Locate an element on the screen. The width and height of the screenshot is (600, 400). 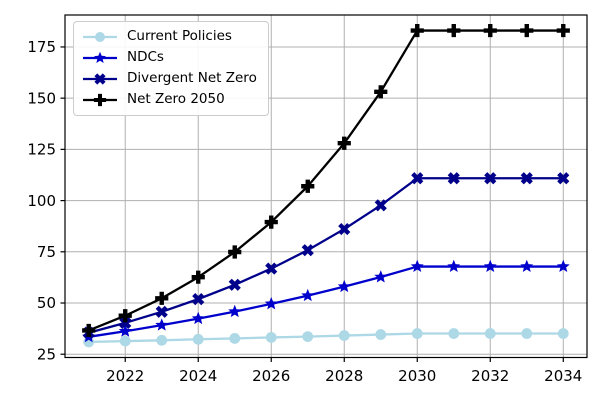
legend-item-divergent-net-zero: Divergent Net Zero is located at coordinates (169, 78).